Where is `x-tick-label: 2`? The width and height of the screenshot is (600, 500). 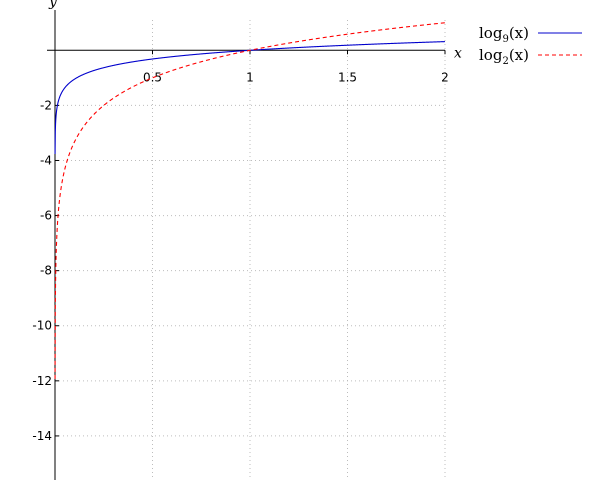 x-tick-label: 2 is located at coordinates (445, 77).